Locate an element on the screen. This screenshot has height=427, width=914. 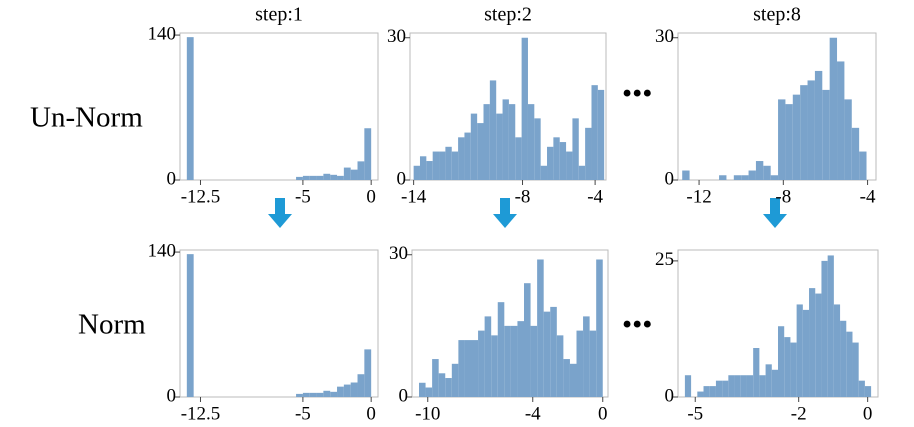
chart-title: step:1 is located at coordinates (279, 15).